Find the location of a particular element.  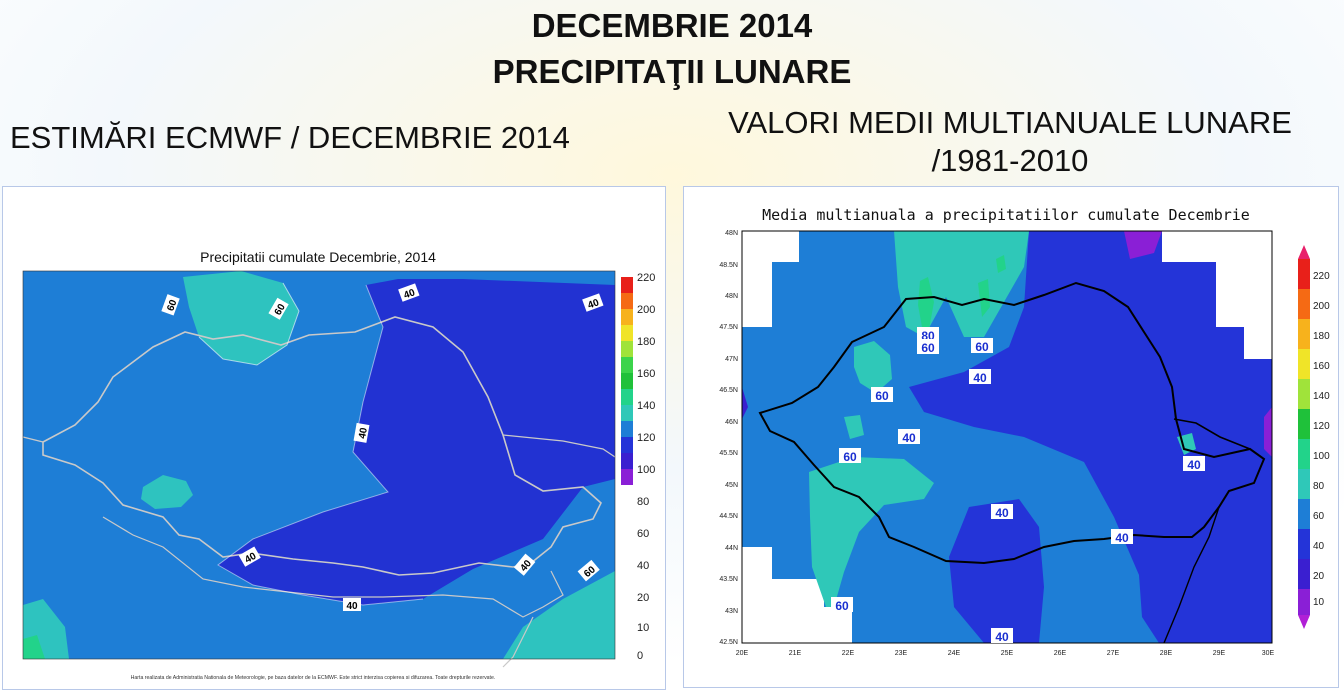

lon-label: 29E is located at coordinates (1219, 653).